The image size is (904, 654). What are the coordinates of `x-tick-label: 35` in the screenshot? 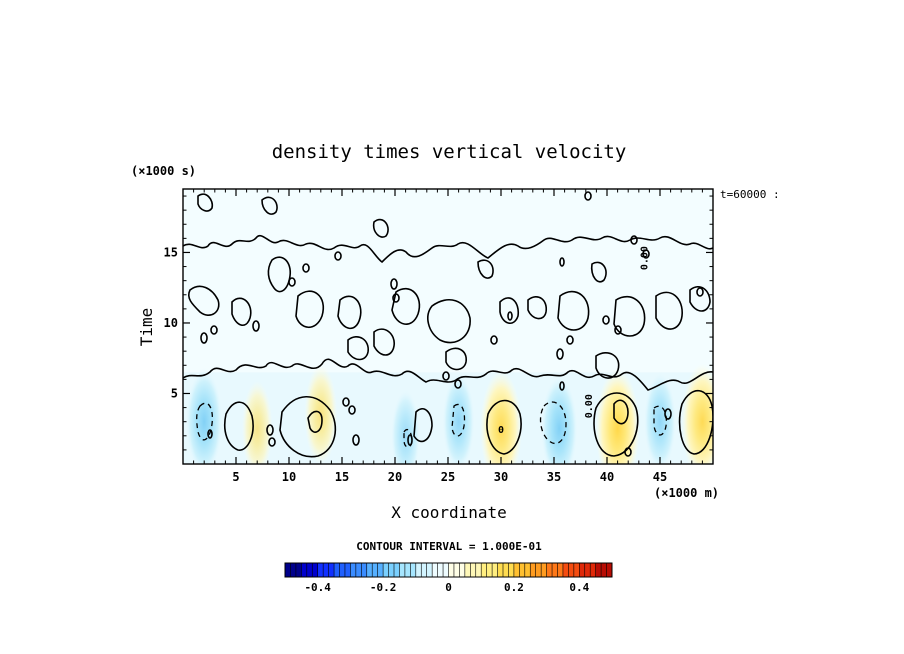 It's located at (554, 477).